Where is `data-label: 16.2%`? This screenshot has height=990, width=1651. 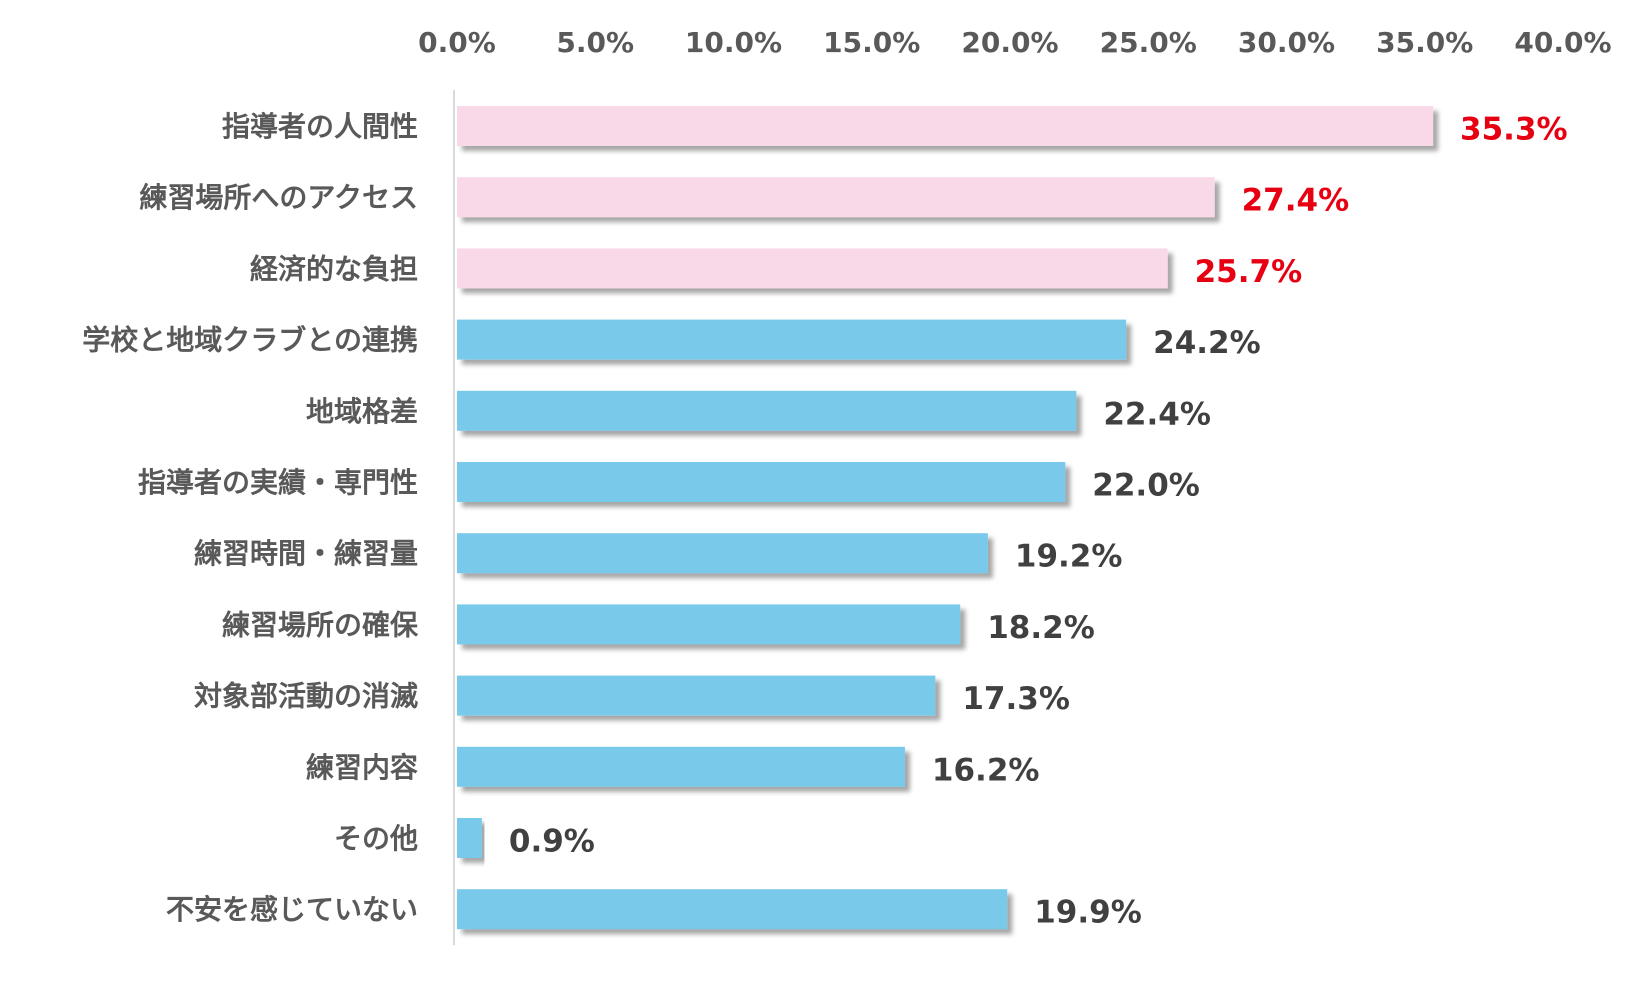 data-label: 16.2% is located at coordinates (986, 770).